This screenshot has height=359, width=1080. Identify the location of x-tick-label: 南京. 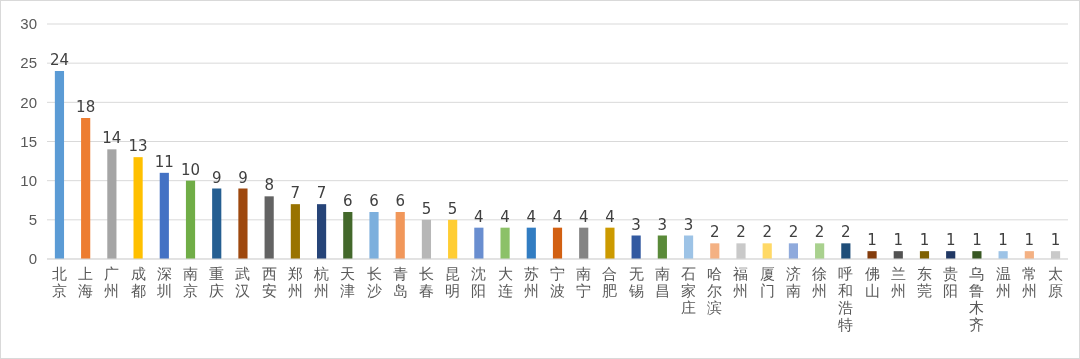
(191, 282).